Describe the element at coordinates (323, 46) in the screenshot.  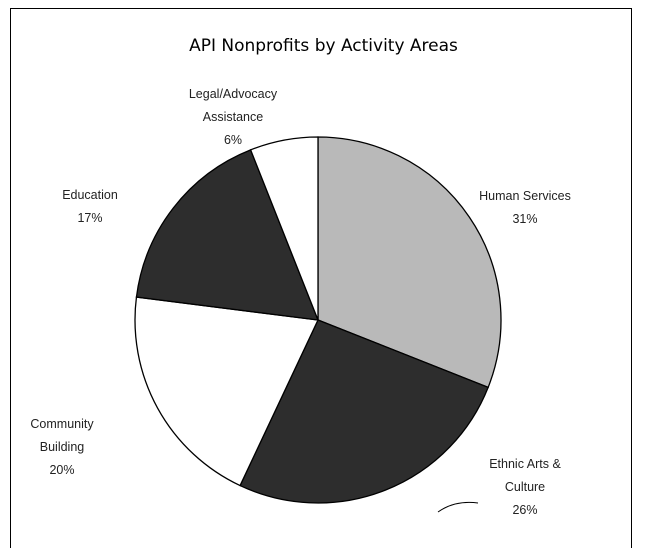
I see `chart-title: API Nonprofits by Activity Areas` at that location.